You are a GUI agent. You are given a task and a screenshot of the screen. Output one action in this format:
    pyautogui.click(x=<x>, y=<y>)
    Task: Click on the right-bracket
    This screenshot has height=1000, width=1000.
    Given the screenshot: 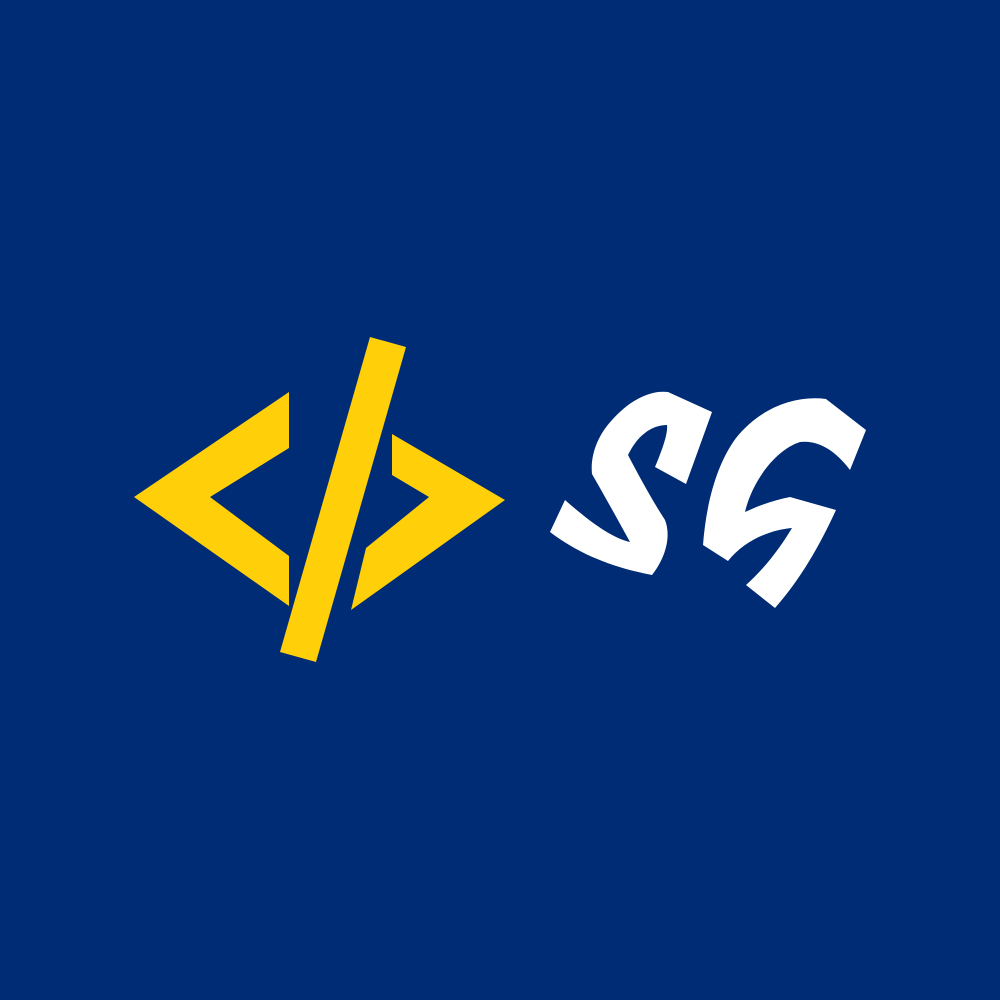 What is the action you would take?
    pyautogui.click(x=428, y=522)
    